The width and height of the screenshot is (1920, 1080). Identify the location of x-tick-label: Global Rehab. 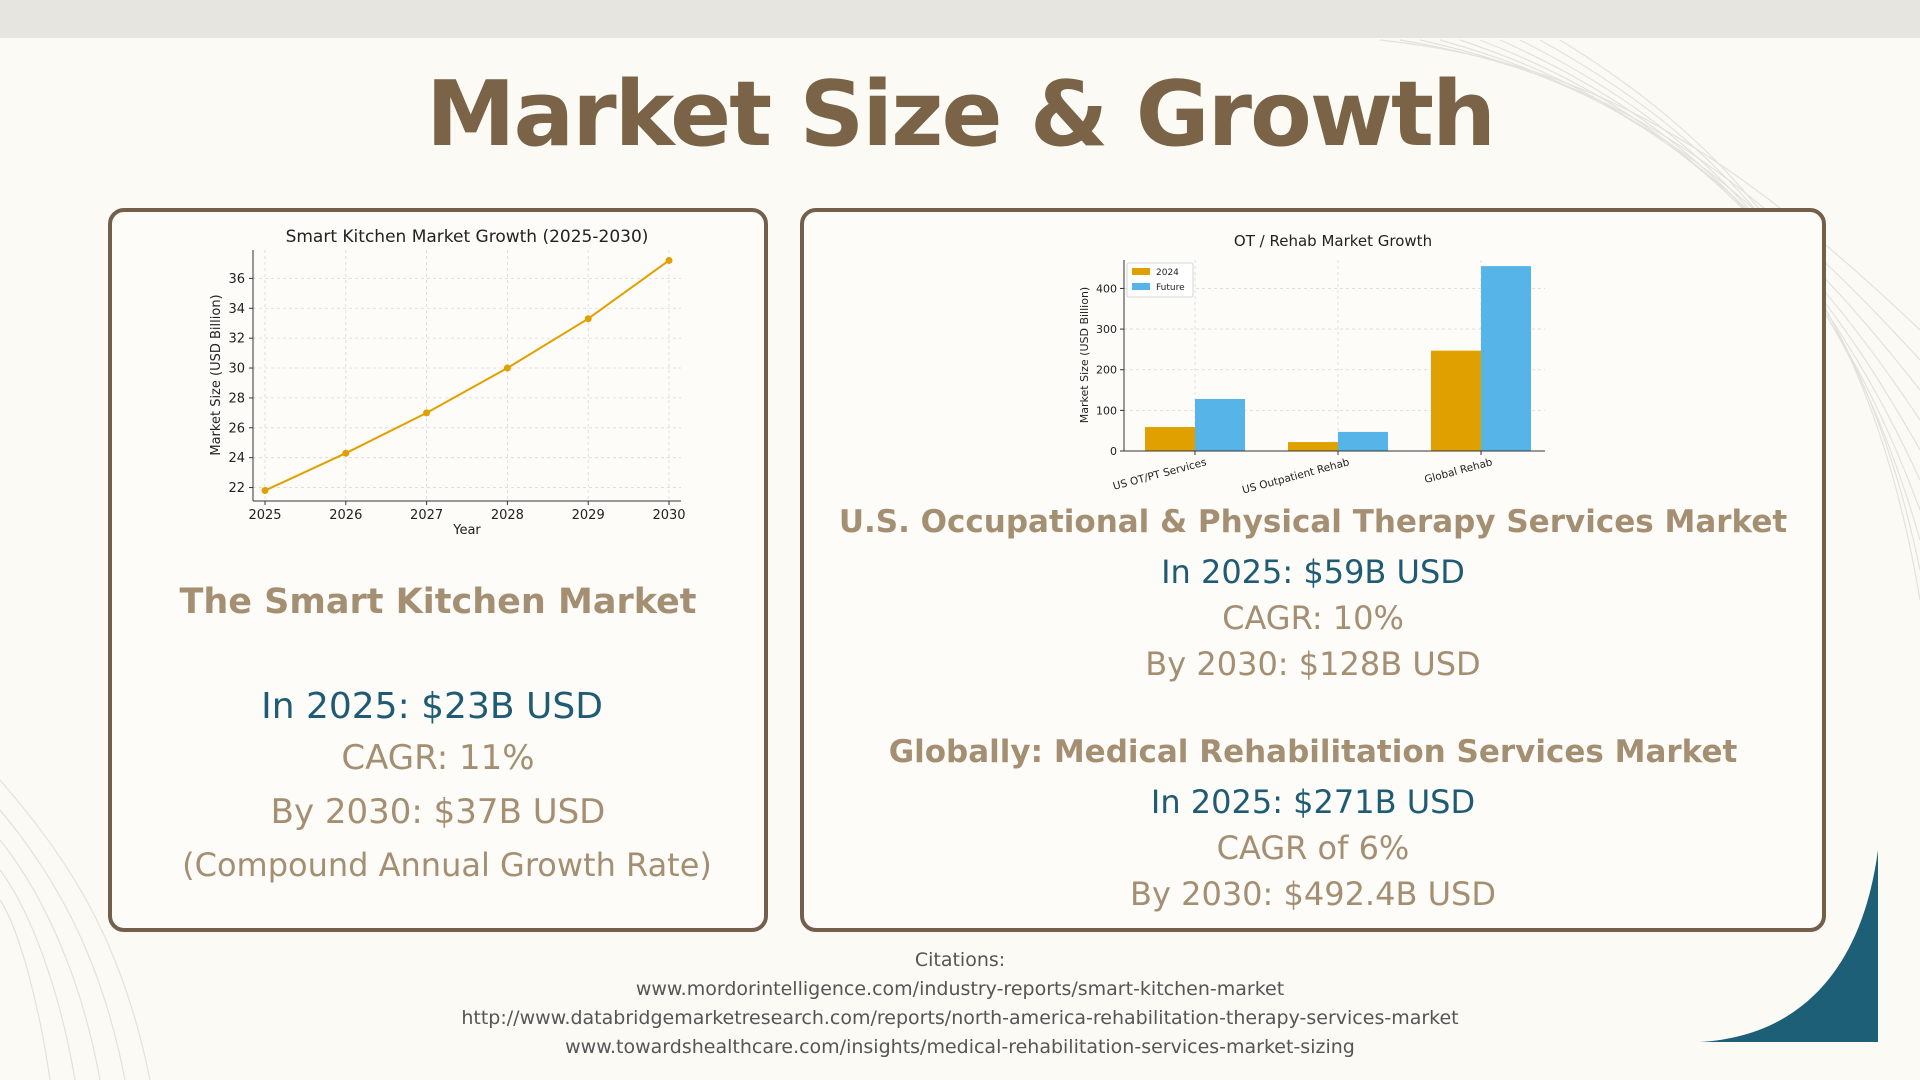
(1458, 471).